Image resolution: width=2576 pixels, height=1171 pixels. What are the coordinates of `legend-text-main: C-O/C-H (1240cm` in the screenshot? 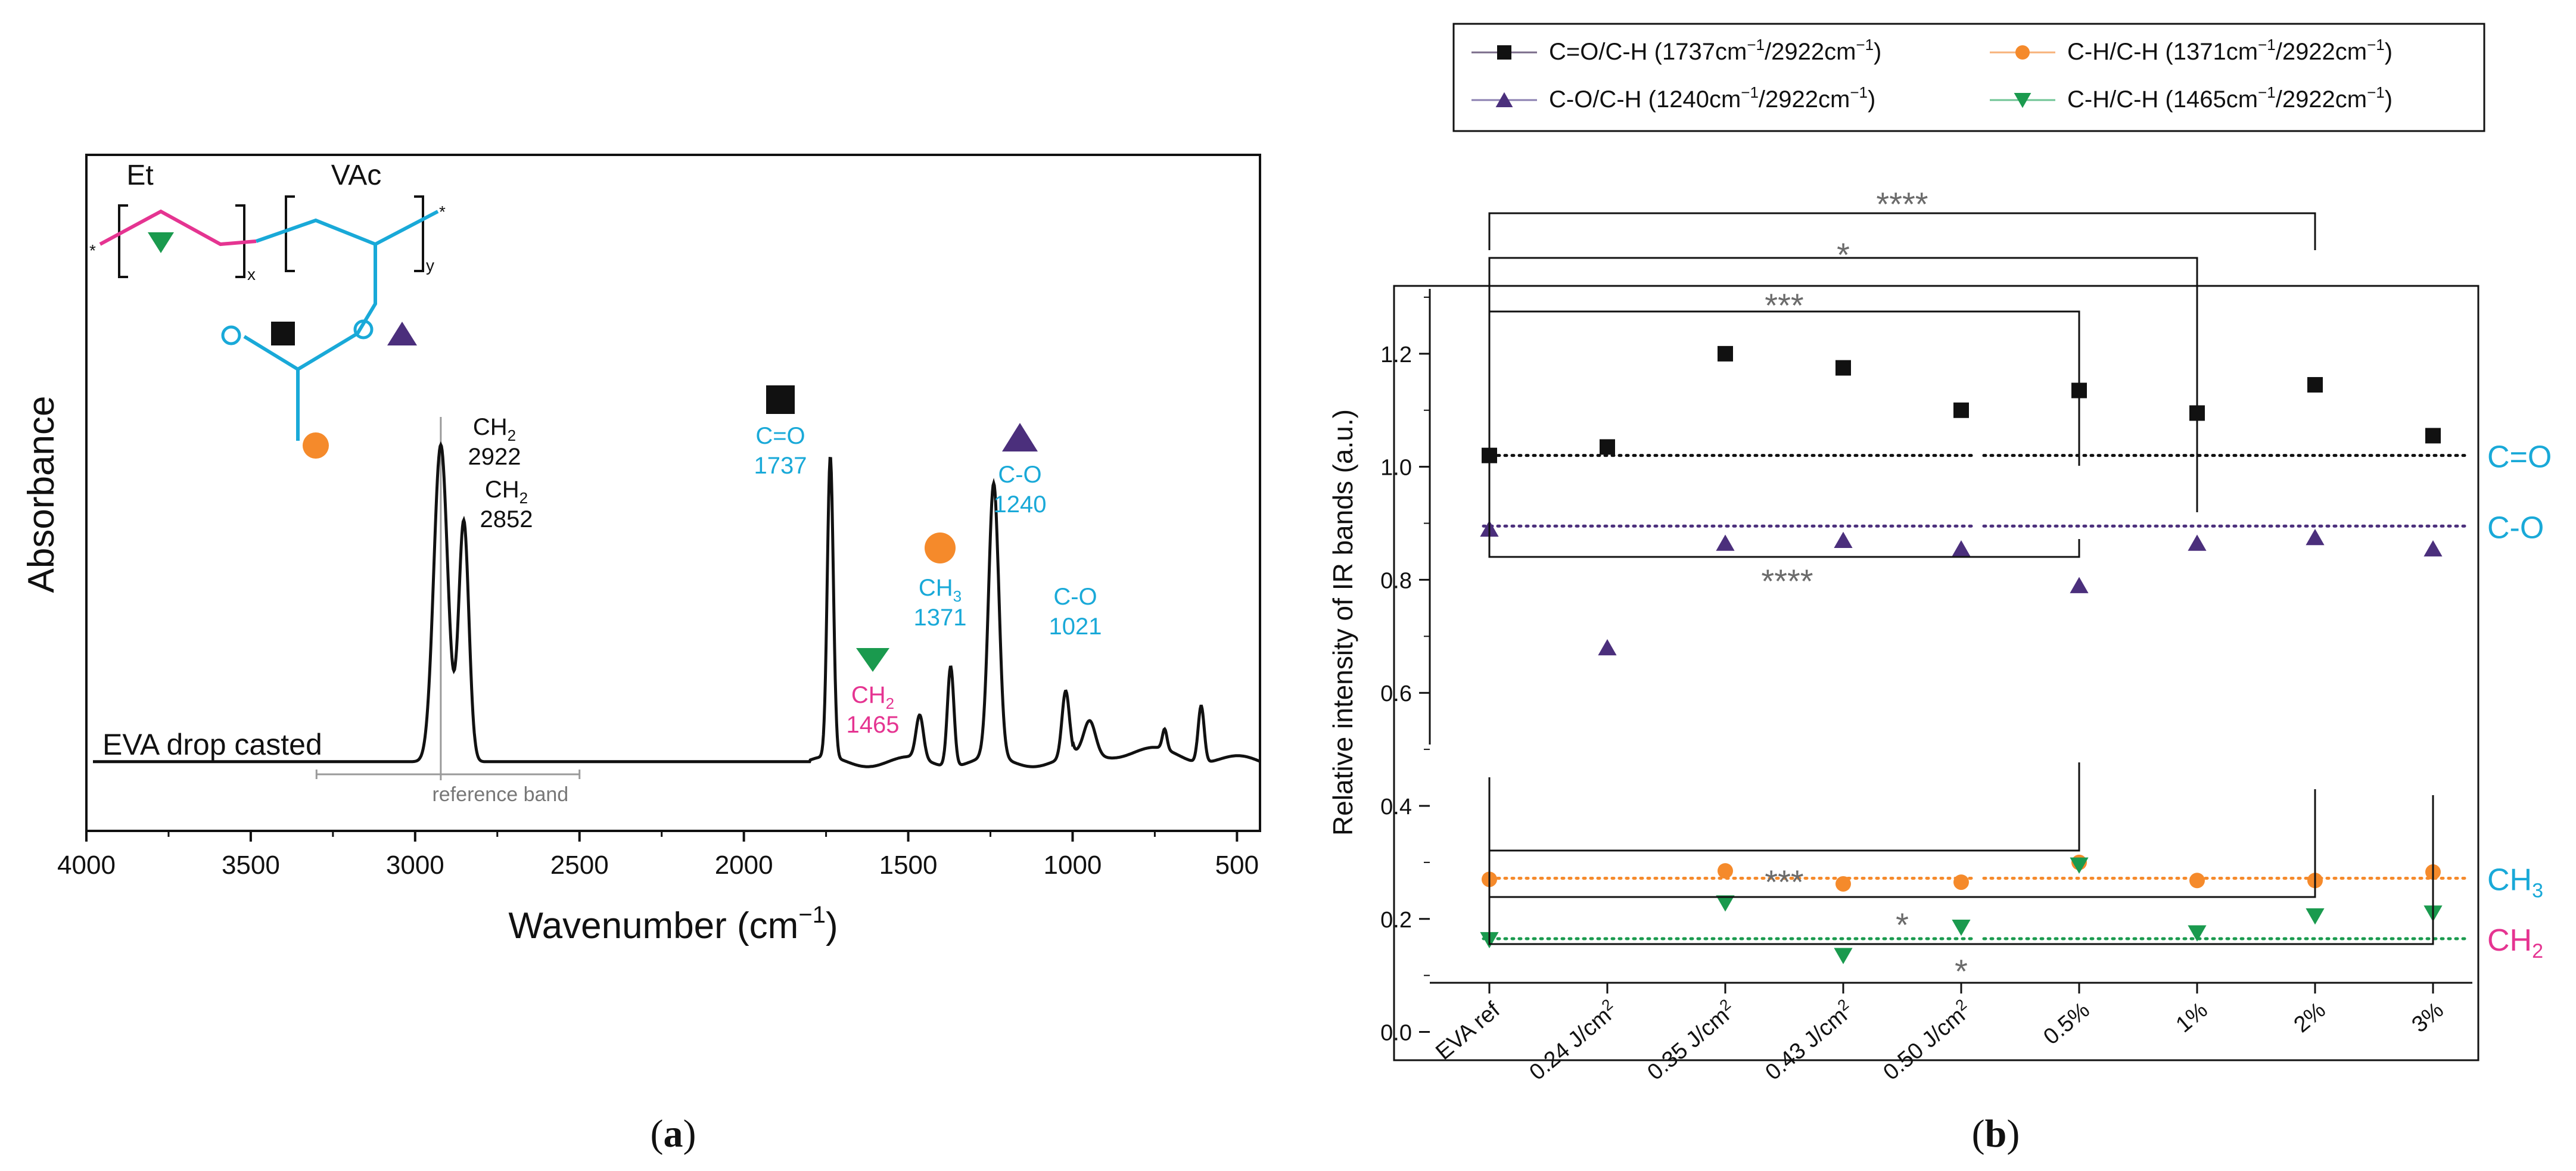 It's located at (1645, 99).